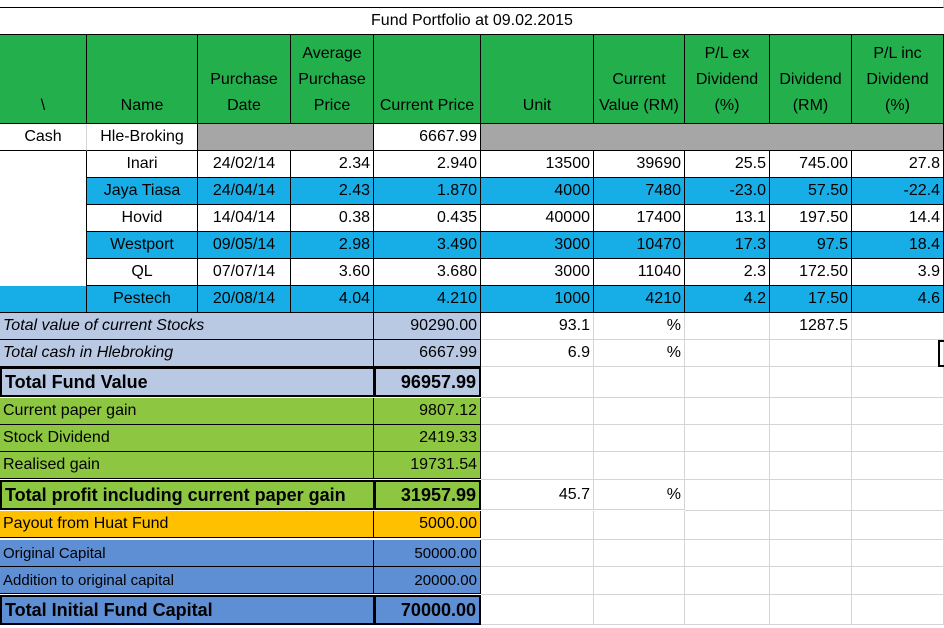 The image size is (944, 628). What do you see at coordinates (244, 191) in the screenshot?
I see `stock-cell-date: 24/04/14` at bounding box center [244, 191].